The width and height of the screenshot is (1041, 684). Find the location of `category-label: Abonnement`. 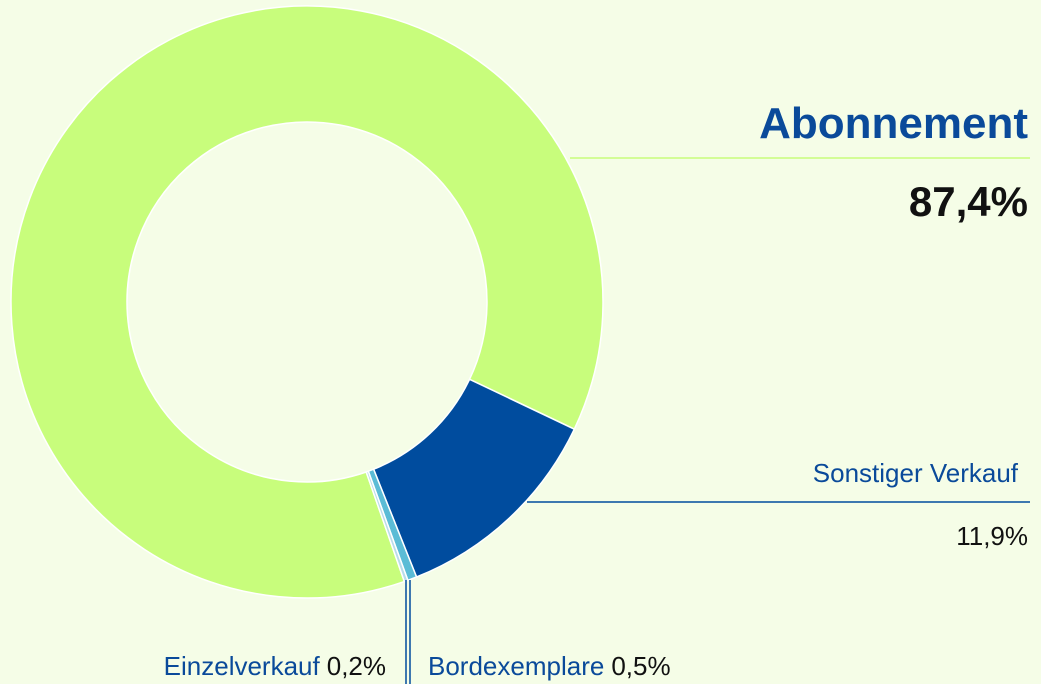

category-label: Abonnement is located at coordinates (893, 123).